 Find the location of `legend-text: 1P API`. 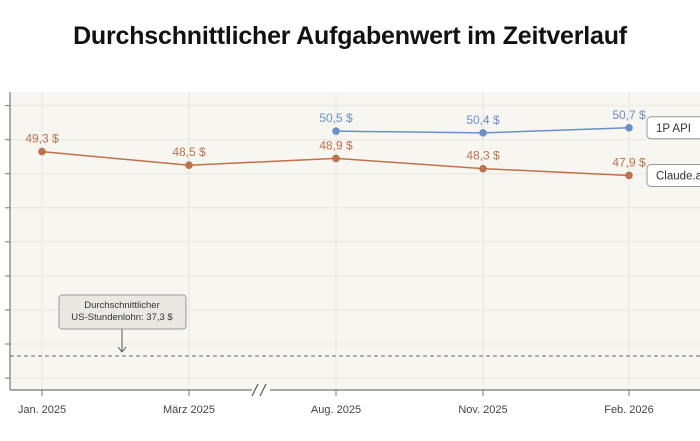

legend-text: 1P API is located at coordinates (673, 129).